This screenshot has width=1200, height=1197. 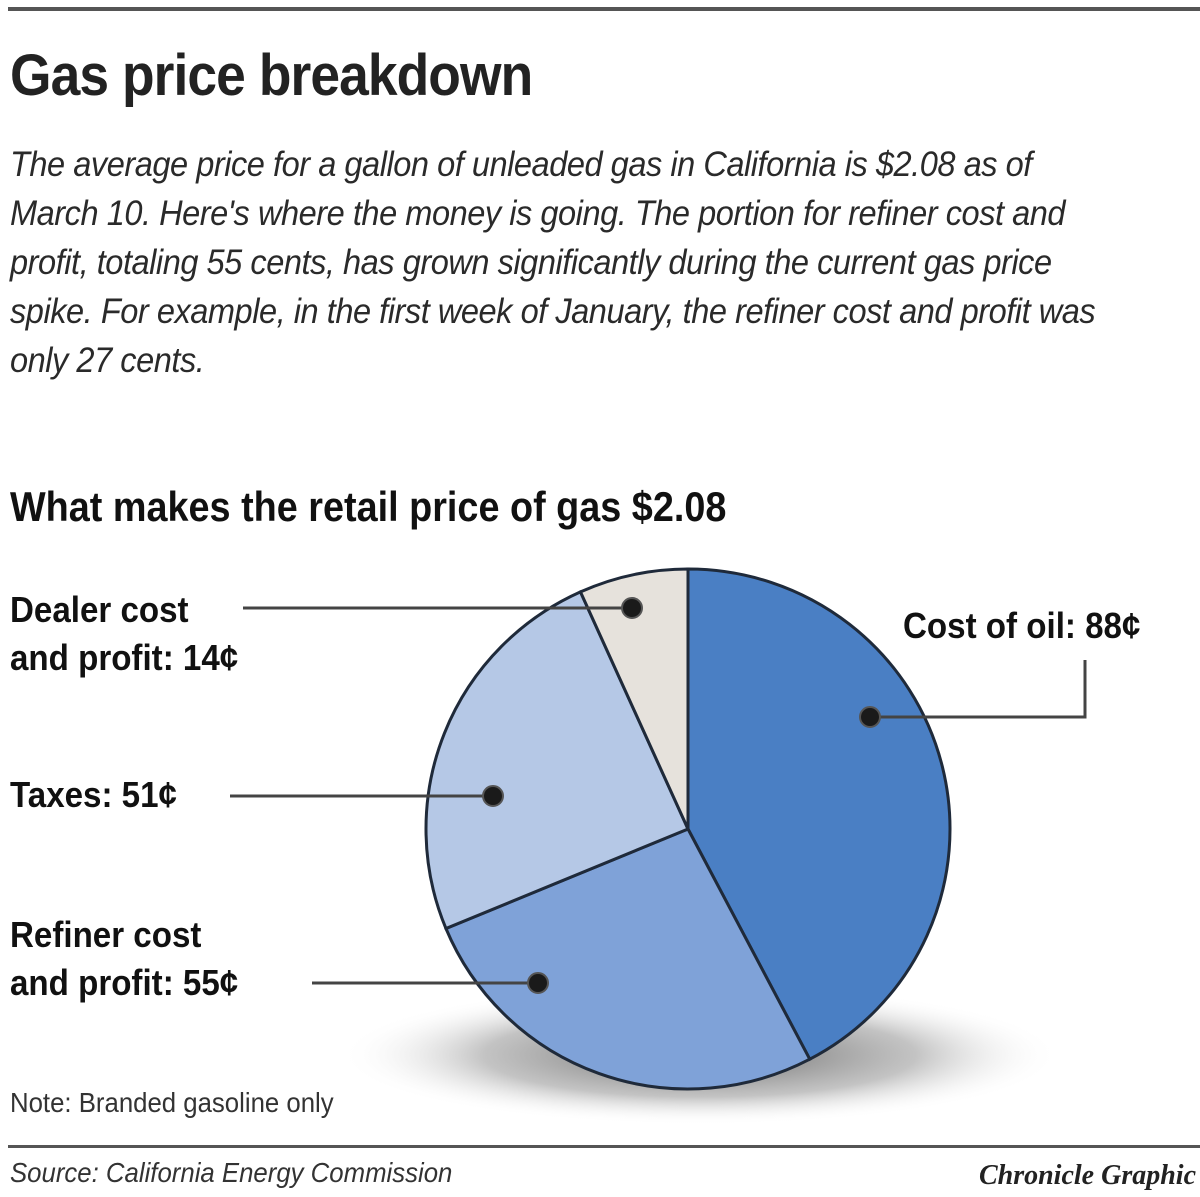 I want to click on slice-taxes, so click(x=557, y=760).